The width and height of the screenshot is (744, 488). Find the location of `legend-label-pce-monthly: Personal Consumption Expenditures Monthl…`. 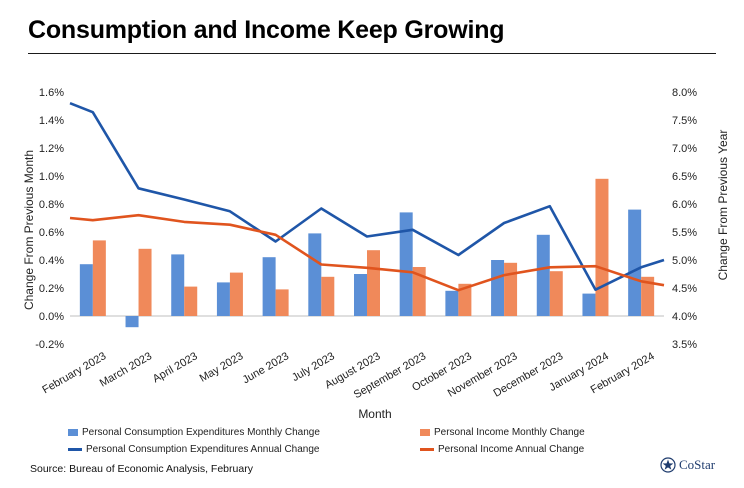

legend-label-pce-monthly: Personal Consumption Expenditures Monthl… is located at coordinates (201, 432).